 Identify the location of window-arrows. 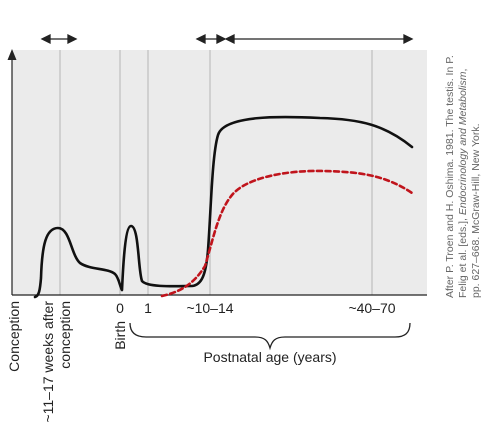
(227, 39).